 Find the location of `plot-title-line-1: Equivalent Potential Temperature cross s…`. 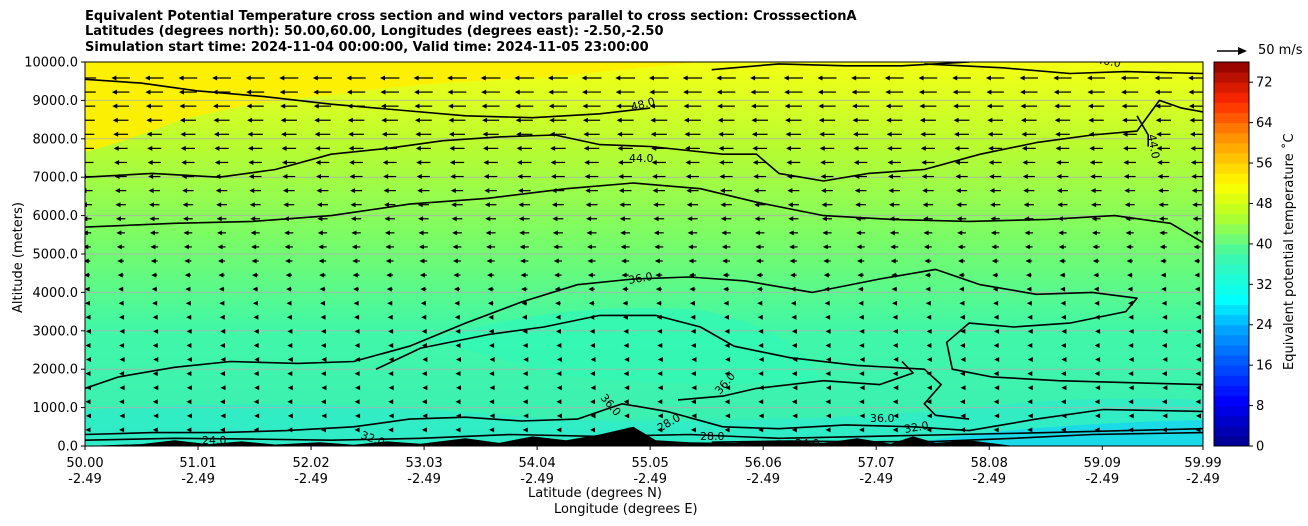

plot-title-line-1: Equivalent Potential Temperature cross s… is located at coordinates (471, 16).